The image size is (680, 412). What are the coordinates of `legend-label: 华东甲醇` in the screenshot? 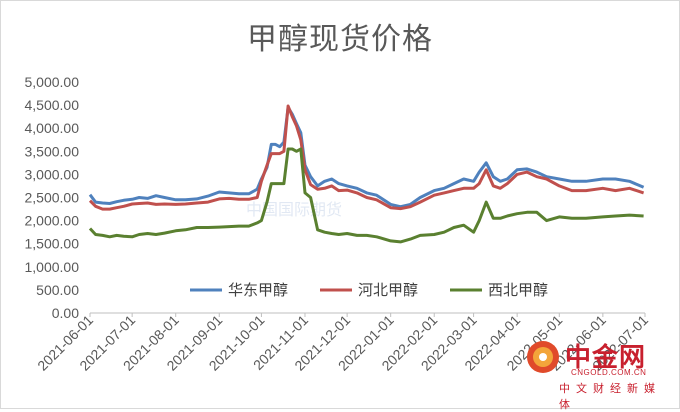 It's located at (258, 290).